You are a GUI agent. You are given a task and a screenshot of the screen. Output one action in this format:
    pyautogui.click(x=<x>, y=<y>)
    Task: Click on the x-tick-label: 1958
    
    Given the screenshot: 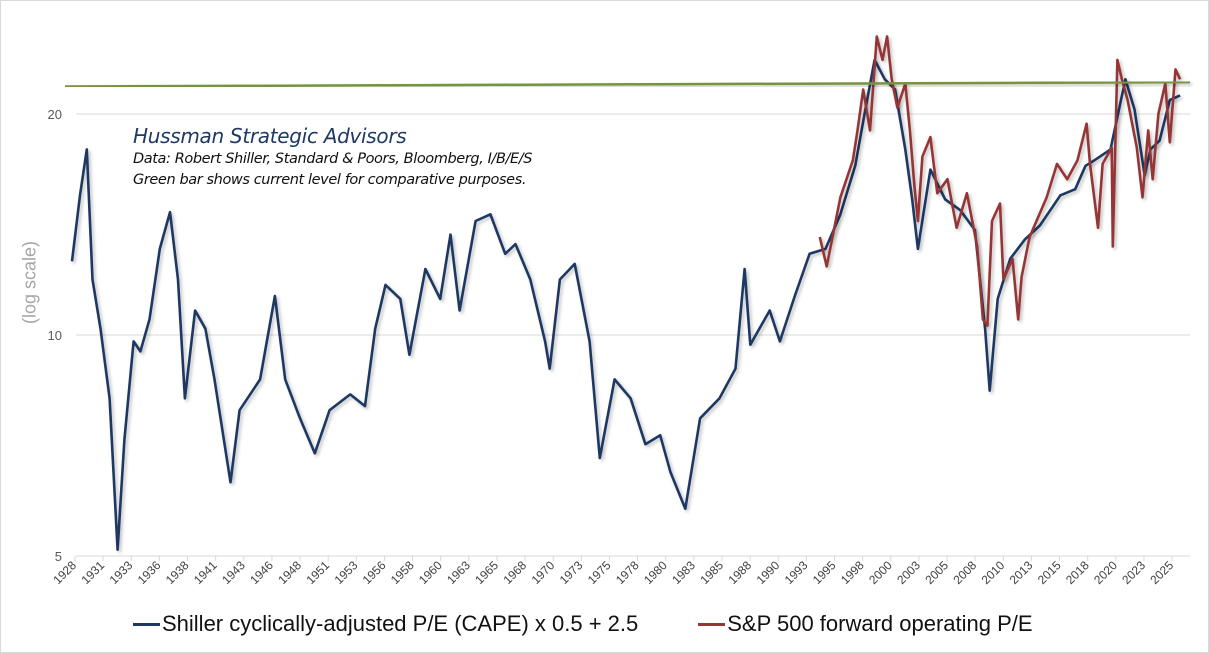 What is the action you would take?
    pyautogui.click(x=402, y=572)
    